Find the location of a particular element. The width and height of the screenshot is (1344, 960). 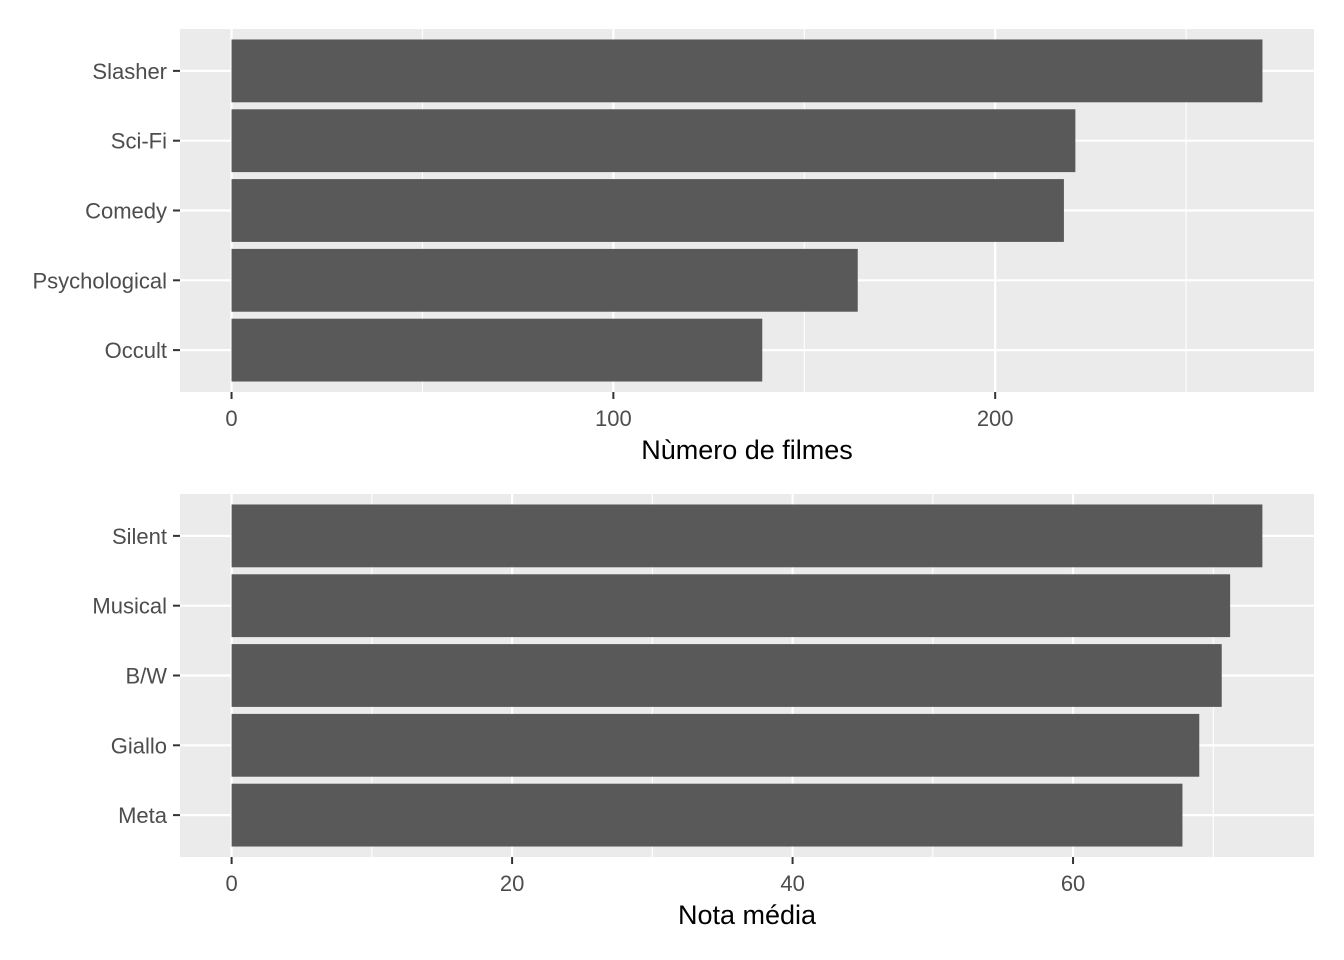

x-tick-label: 20 is located at coordinates (512, 883).